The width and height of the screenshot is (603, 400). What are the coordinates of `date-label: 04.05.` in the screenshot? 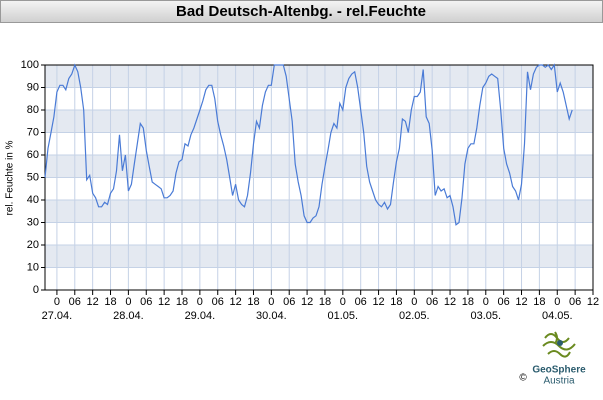 It's located at (557, 316).